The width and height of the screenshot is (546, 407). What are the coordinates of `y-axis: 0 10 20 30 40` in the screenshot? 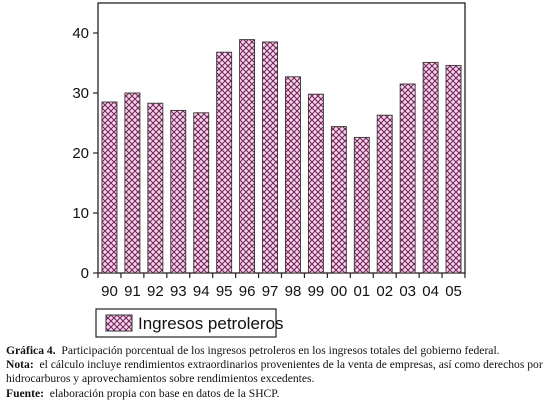 It's located at (85, 153).